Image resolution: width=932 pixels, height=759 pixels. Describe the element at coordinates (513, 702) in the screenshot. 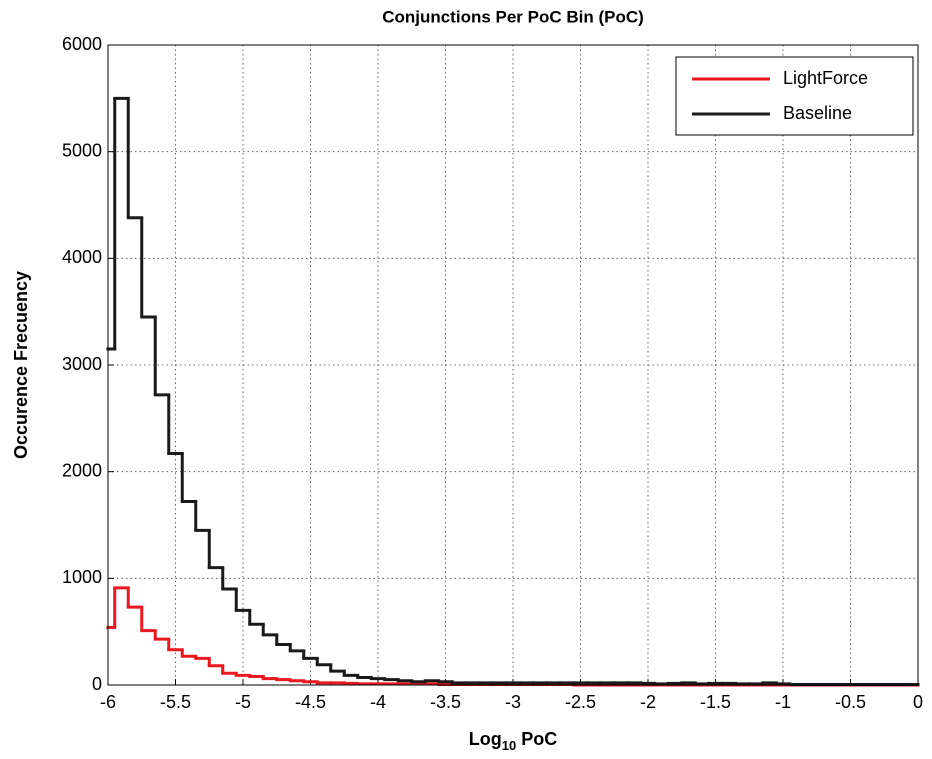

I see `x-tick-label: -3` at that location.